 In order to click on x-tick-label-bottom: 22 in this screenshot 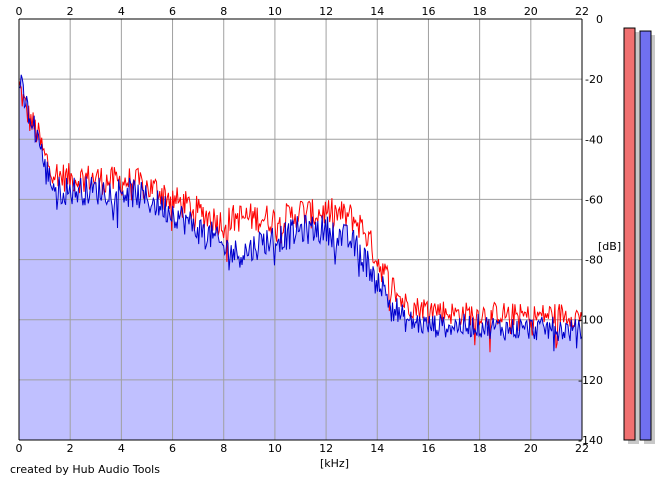, I will do `click(582, 448)`.